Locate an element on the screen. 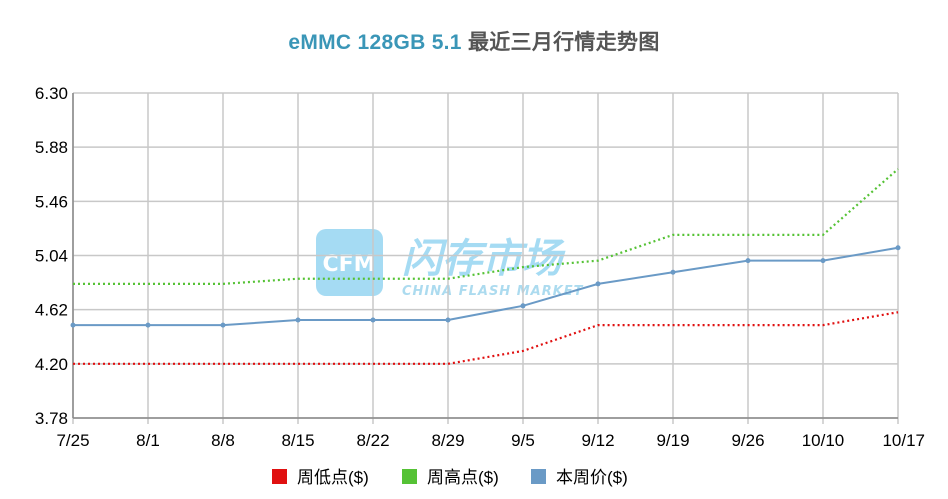 Image resolution: width=948 pixels, height=499 pixels. watermark-logo-icon is located at coordinates (349, 262).